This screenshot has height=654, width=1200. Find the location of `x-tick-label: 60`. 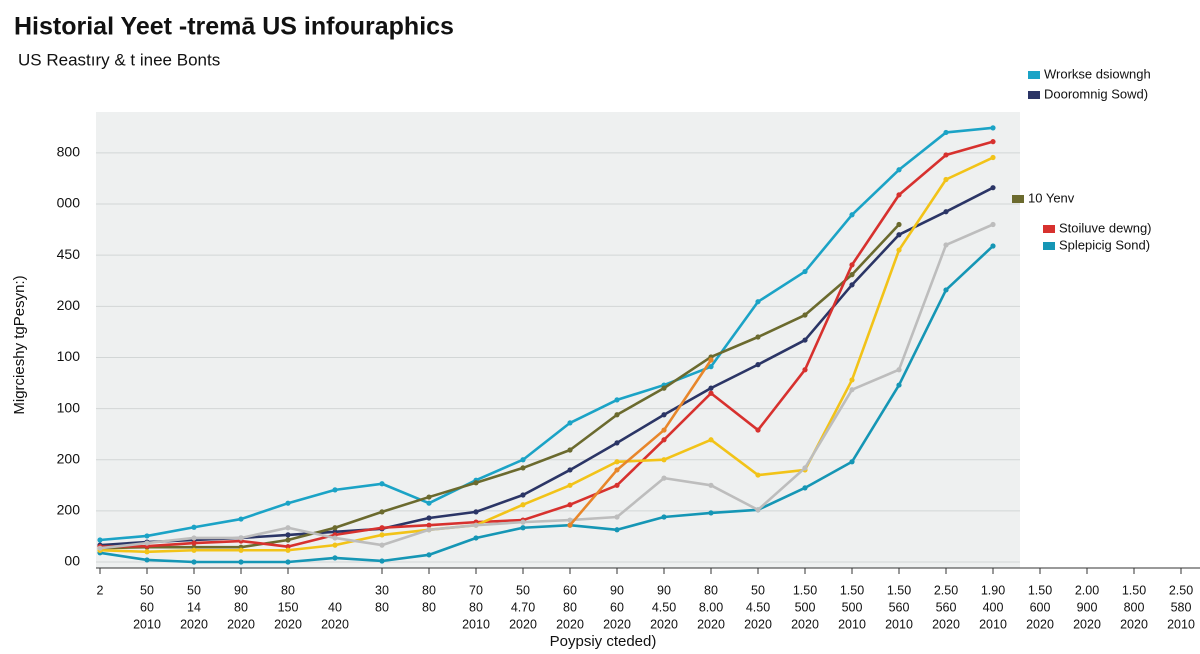

x-tick-label: 60 is located at coordinates (617, 607).